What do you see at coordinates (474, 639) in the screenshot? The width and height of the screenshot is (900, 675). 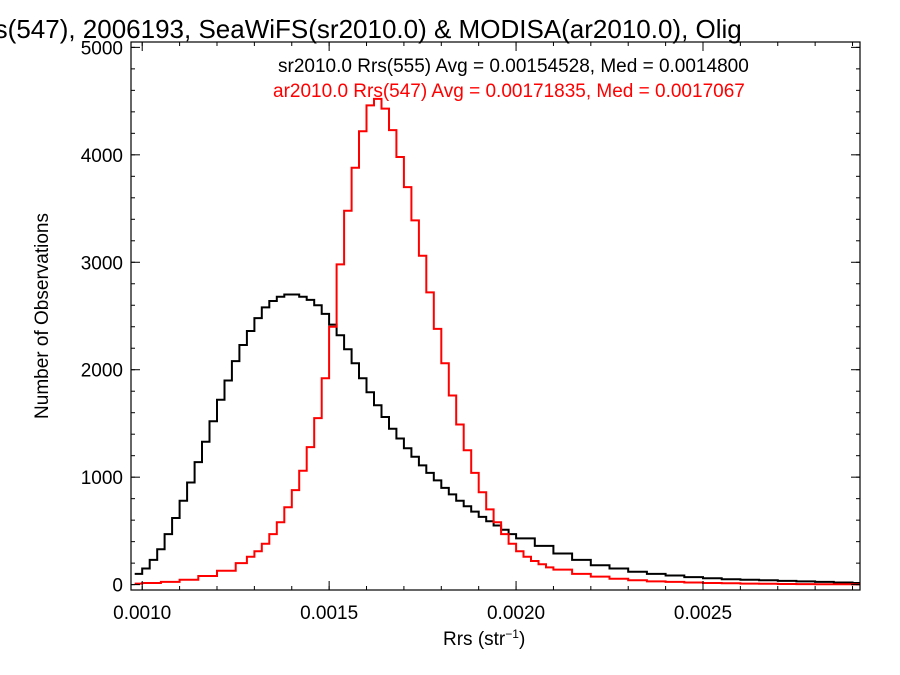 I see `x-axis-label-main: Rrs (str` at bounding box center [474, 639].